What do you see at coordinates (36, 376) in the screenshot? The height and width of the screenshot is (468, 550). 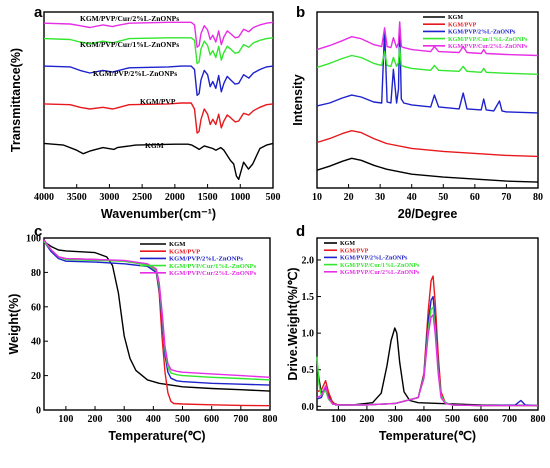 I see `y-tick-label: 20` at bounding box center [36, 376].